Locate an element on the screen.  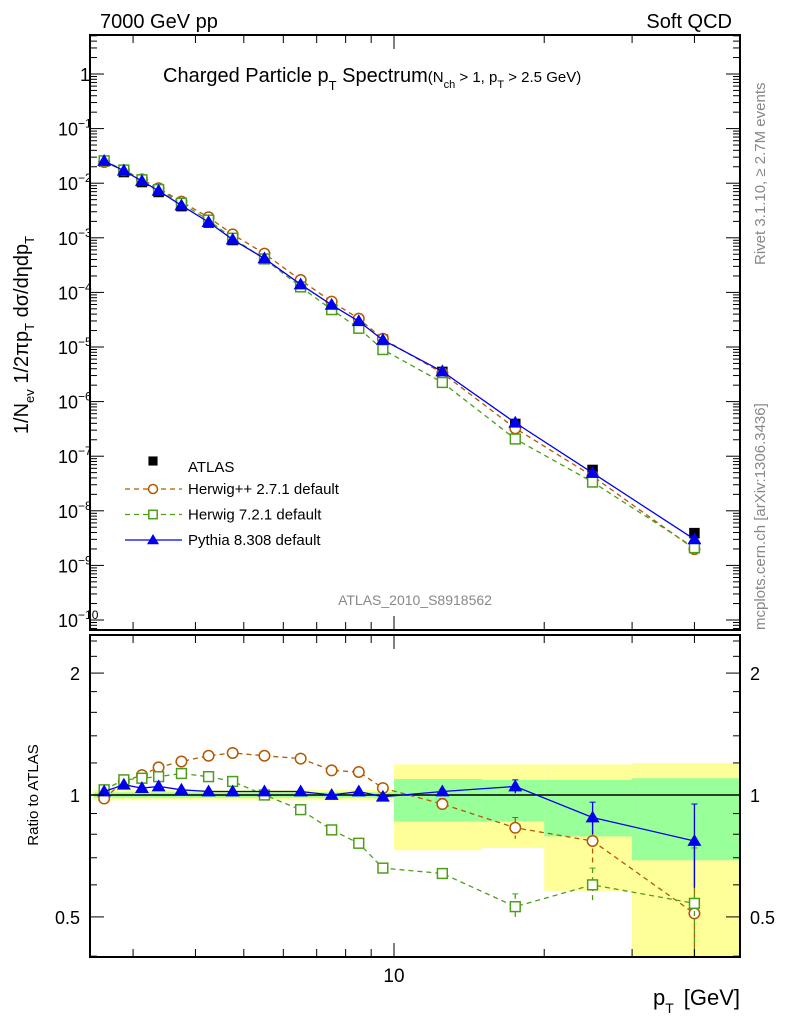
y-tick-exp: −7 is located at coordinates (85, 451).